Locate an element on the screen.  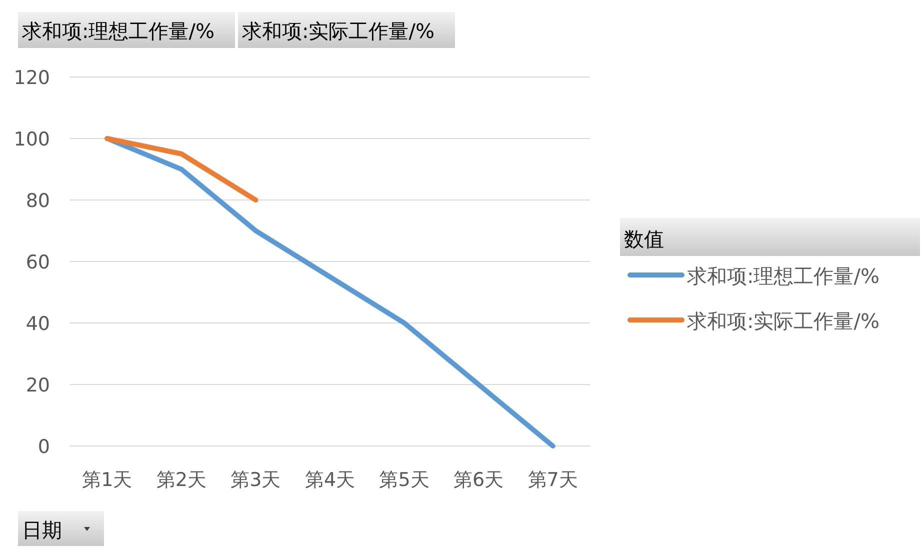
y-tick-label: 60 is located at coordinates (38, 263).